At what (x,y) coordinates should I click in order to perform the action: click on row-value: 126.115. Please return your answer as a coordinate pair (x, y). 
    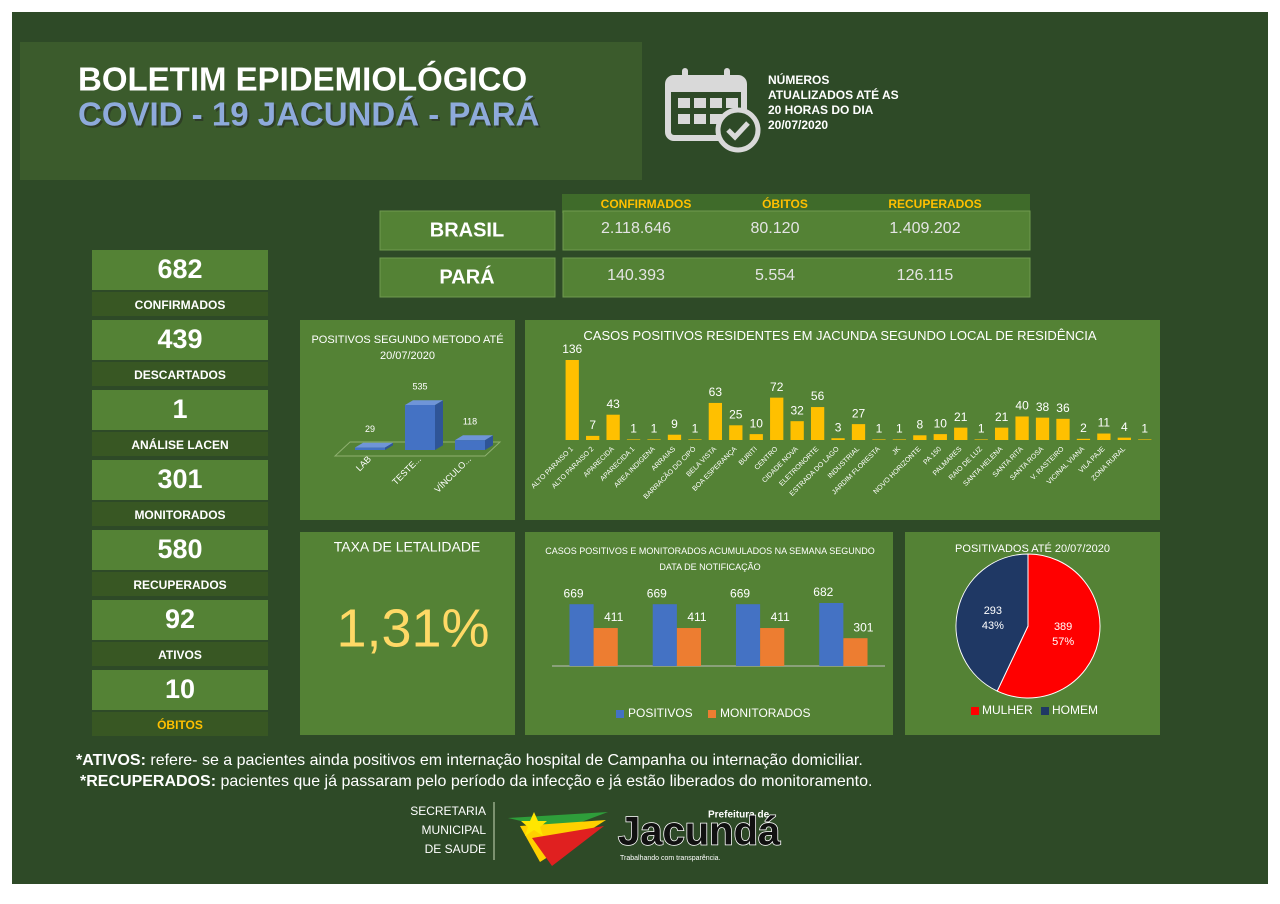
    Looking at the image, I should click on (925, 275).